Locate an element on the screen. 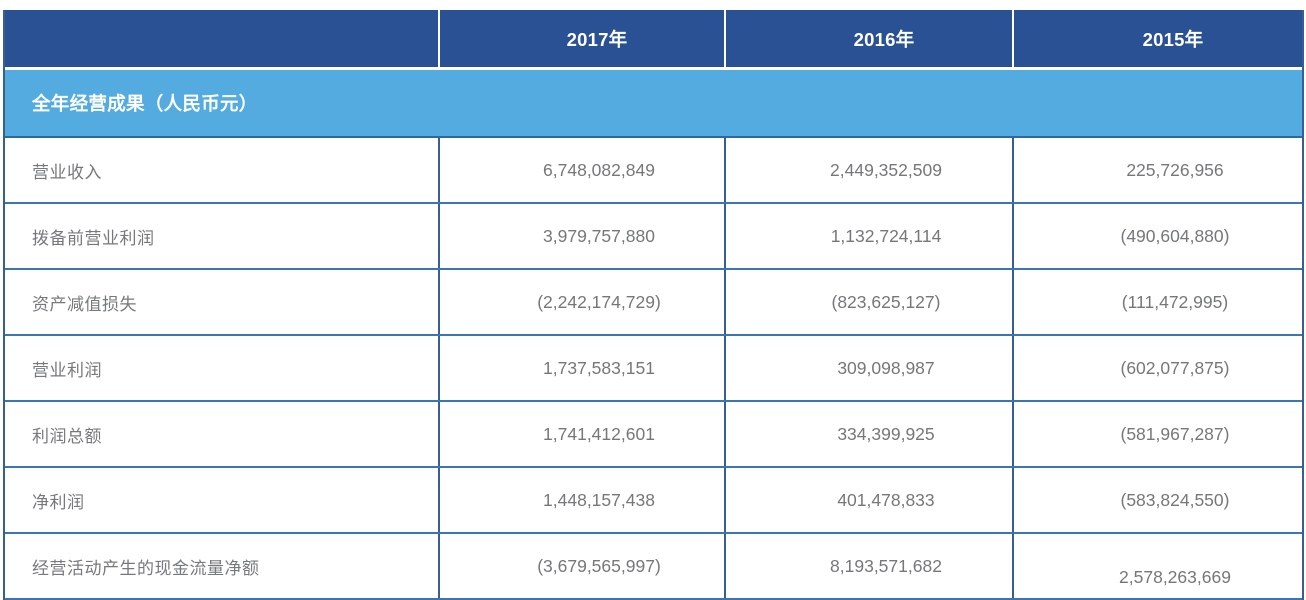 This screenshot has width=1306, height=600. value-2015: 2,578,263,669 is located at coordinates (1157, 566).